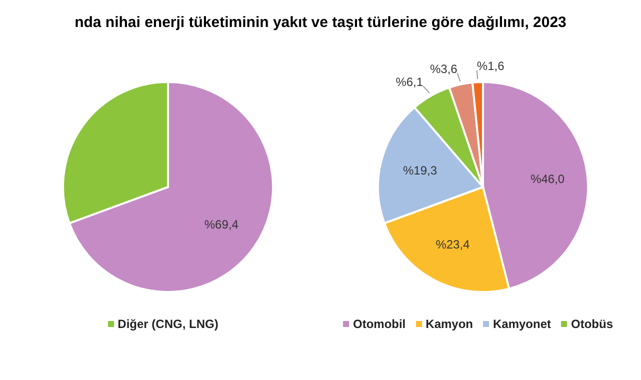 This screenshot has width=641, height=380. I want to click on data-label: %69,4, so click(221, 224).